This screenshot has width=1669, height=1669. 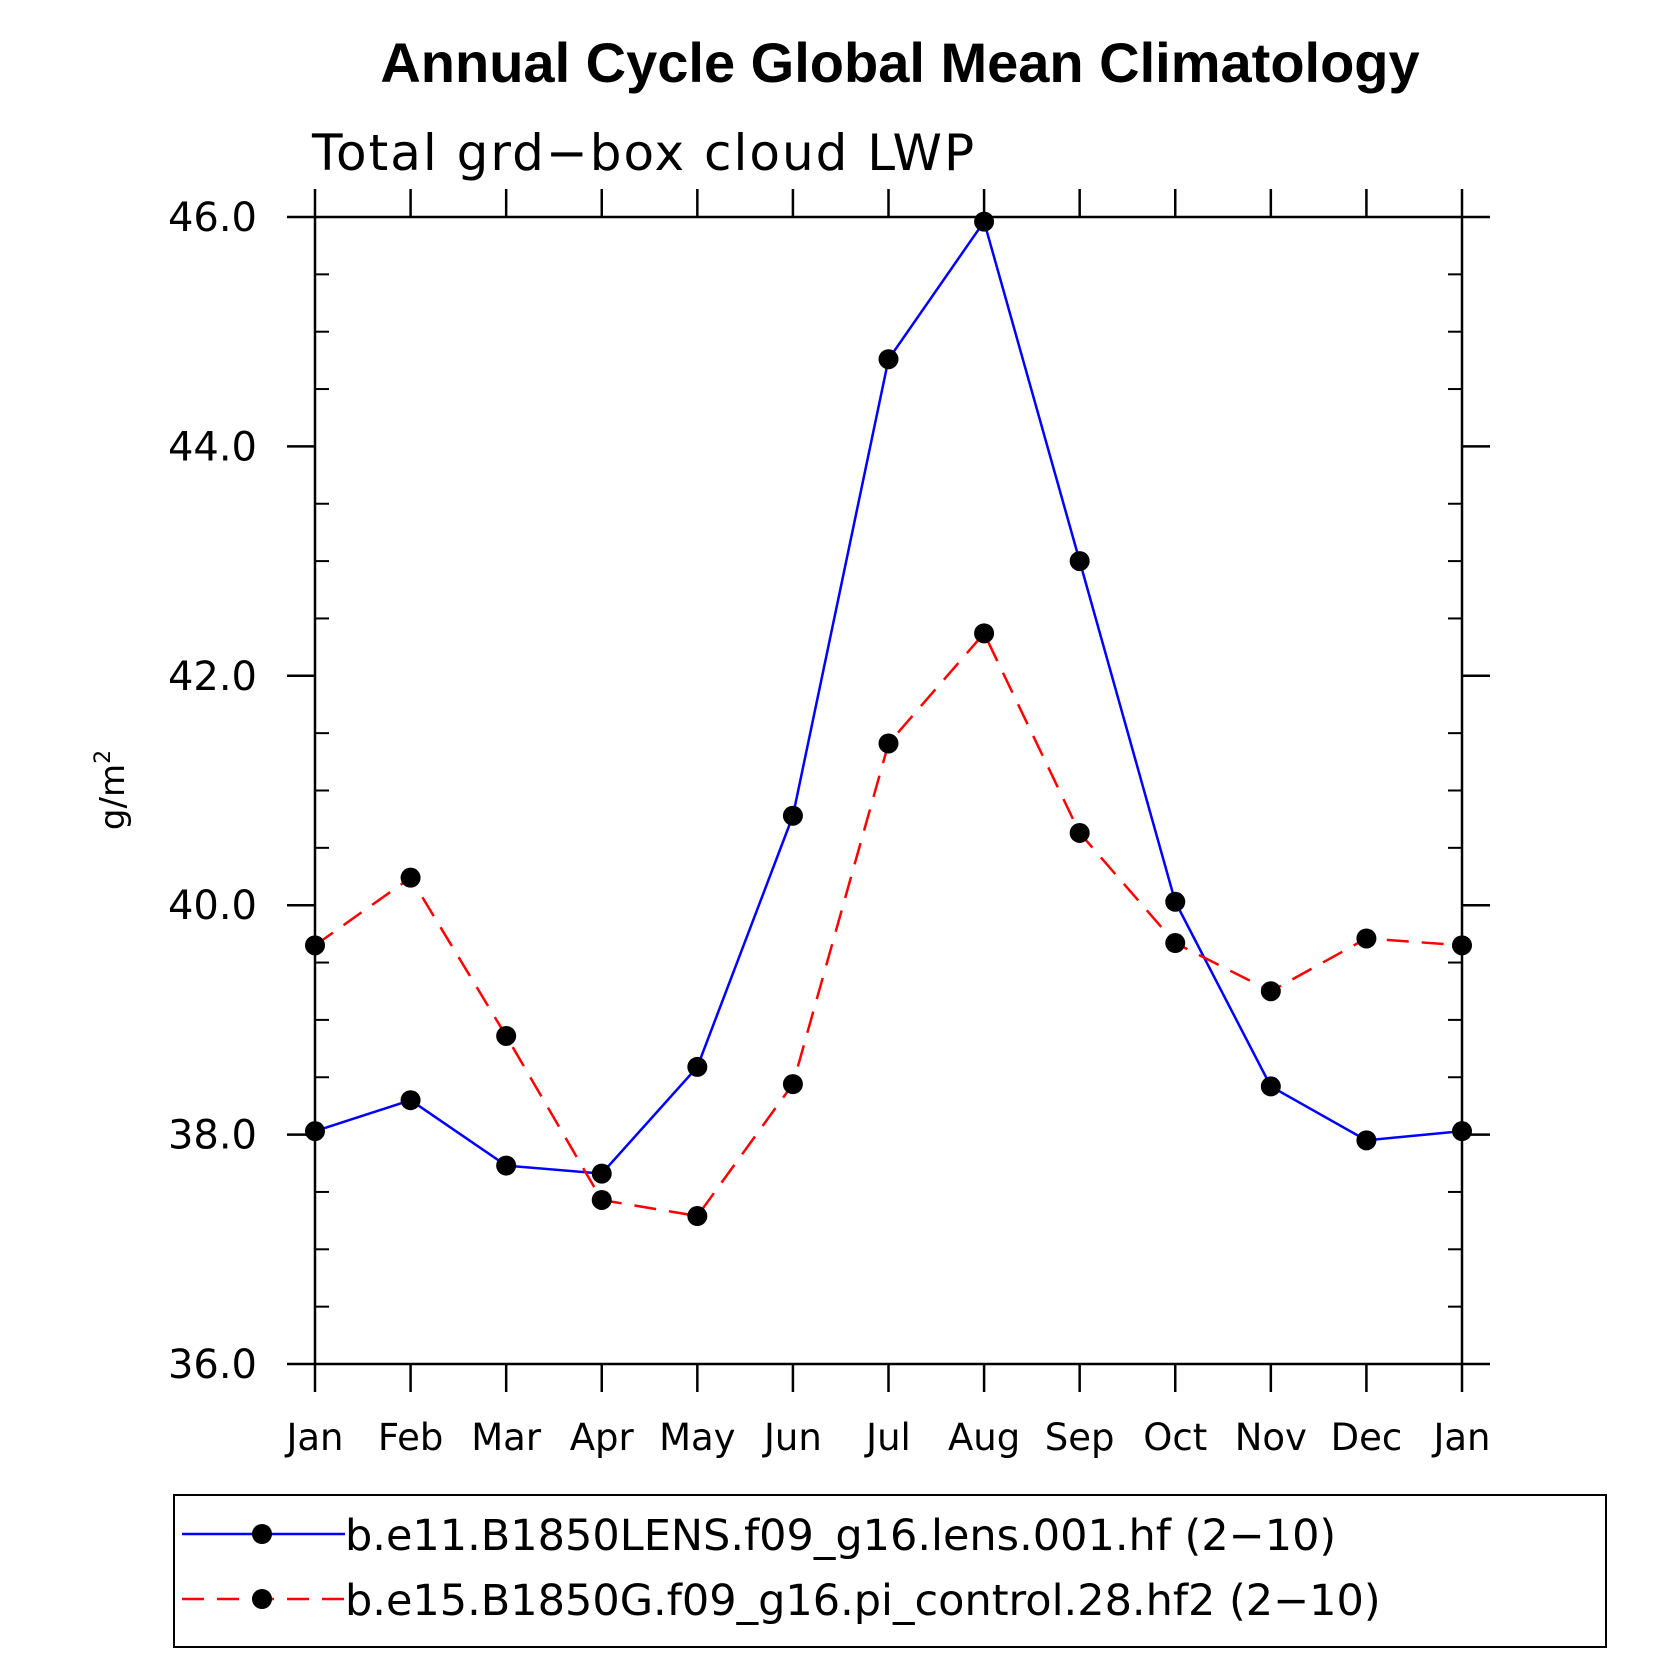 I want to click on x-tick-label: May, so click(x=697, y=1437).